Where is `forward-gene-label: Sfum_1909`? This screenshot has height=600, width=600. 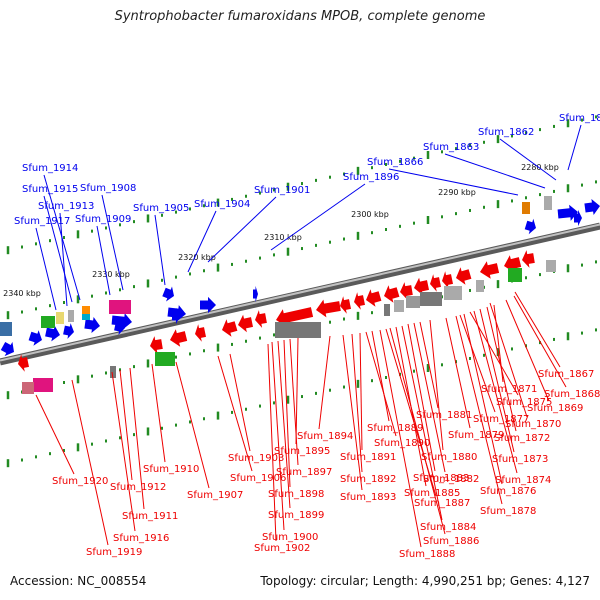 forward-gene-label: Sfum_1909 is located at coordinates (103, 219).